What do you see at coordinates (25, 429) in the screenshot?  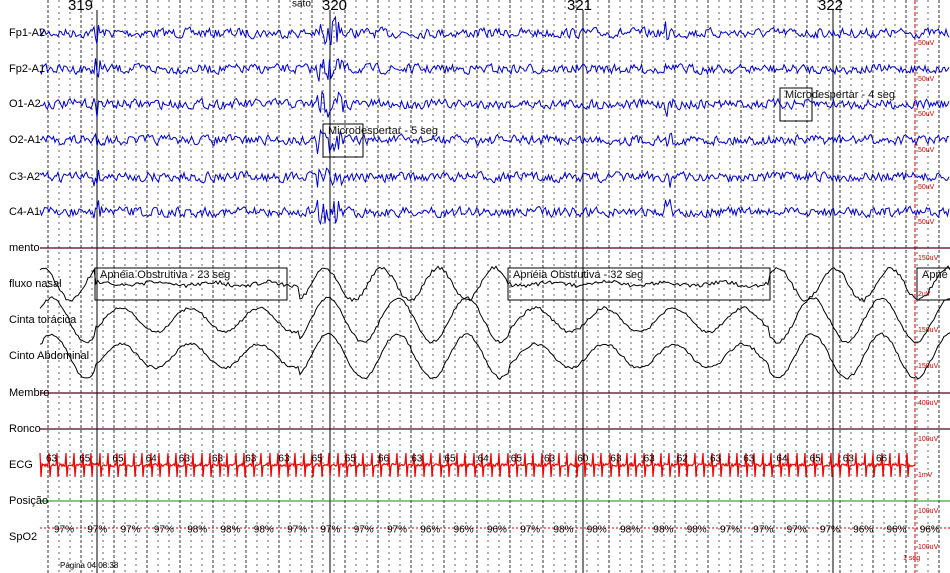 I see `channel-label: Ronco` at bounding box center [25, 429].